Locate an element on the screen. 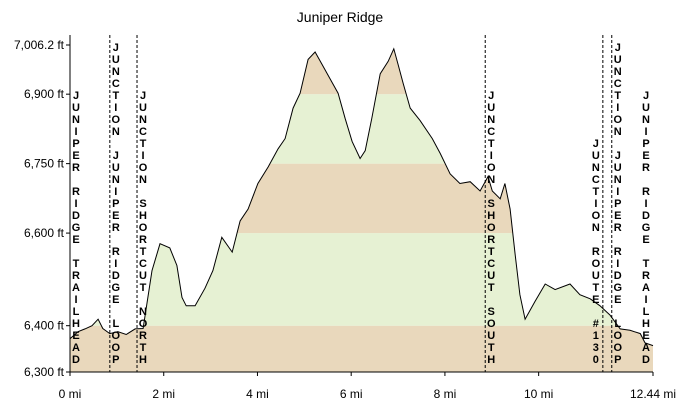 This screenshot has height=407, width=684. x-tick-label: 2 mi is located at coordinates (163, 394).